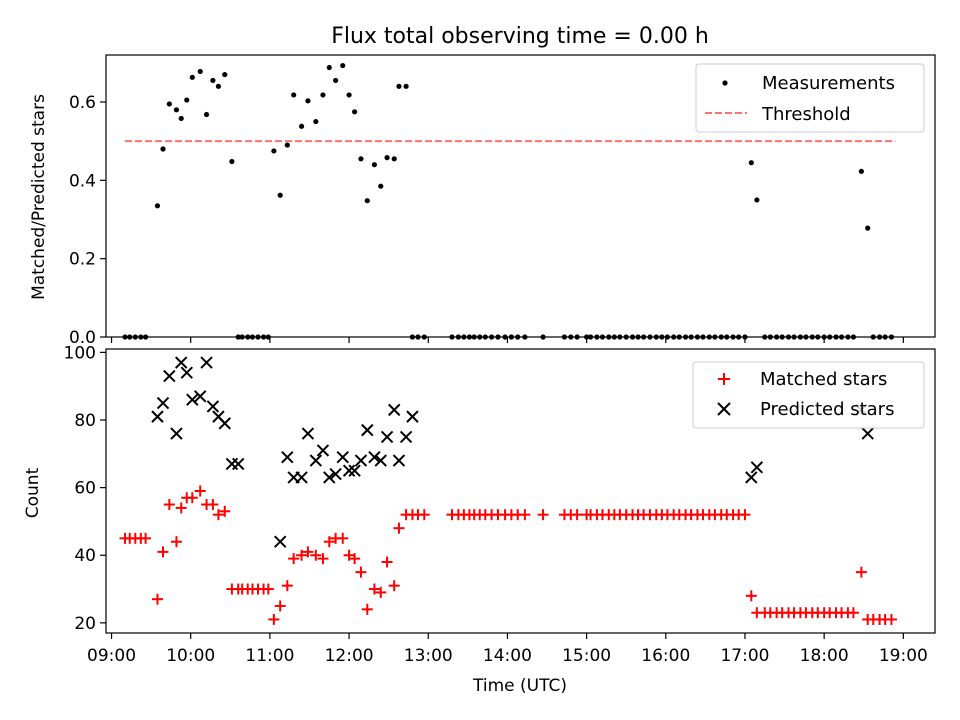 This screenshot has width=960, height=720. I want to click on bottom-x-tick-label: 19:00, so click(903, 656).